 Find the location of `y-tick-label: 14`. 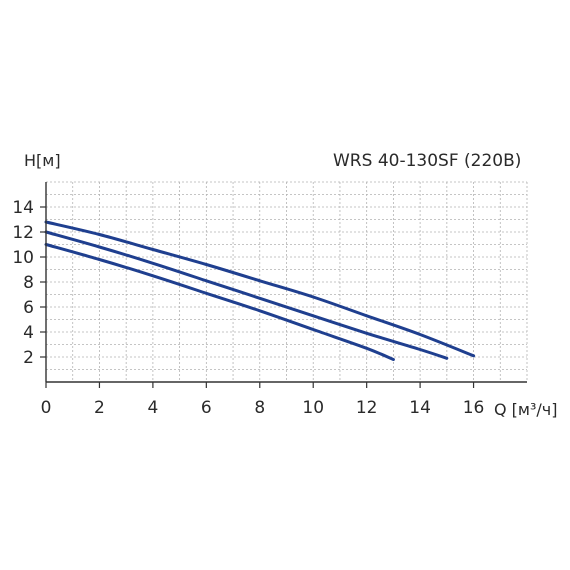

y-tick-label: 14 is located at coordinates (23, 208).